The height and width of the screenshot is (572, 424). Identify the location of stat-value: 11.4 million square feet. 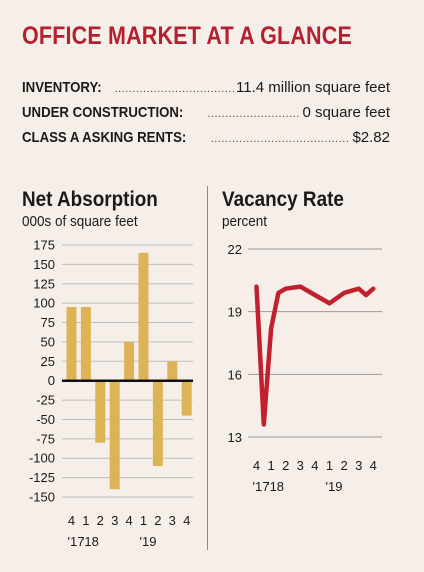
(313, 87).